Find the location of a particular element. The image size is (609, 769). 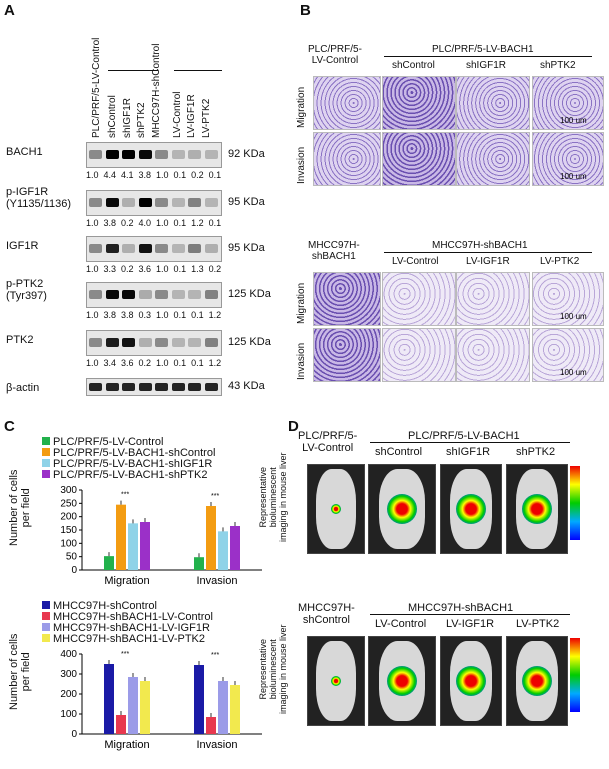

legend-label: MHCC97H-shBACH1-LV-PTK2 is located at coordinates (129, 639).